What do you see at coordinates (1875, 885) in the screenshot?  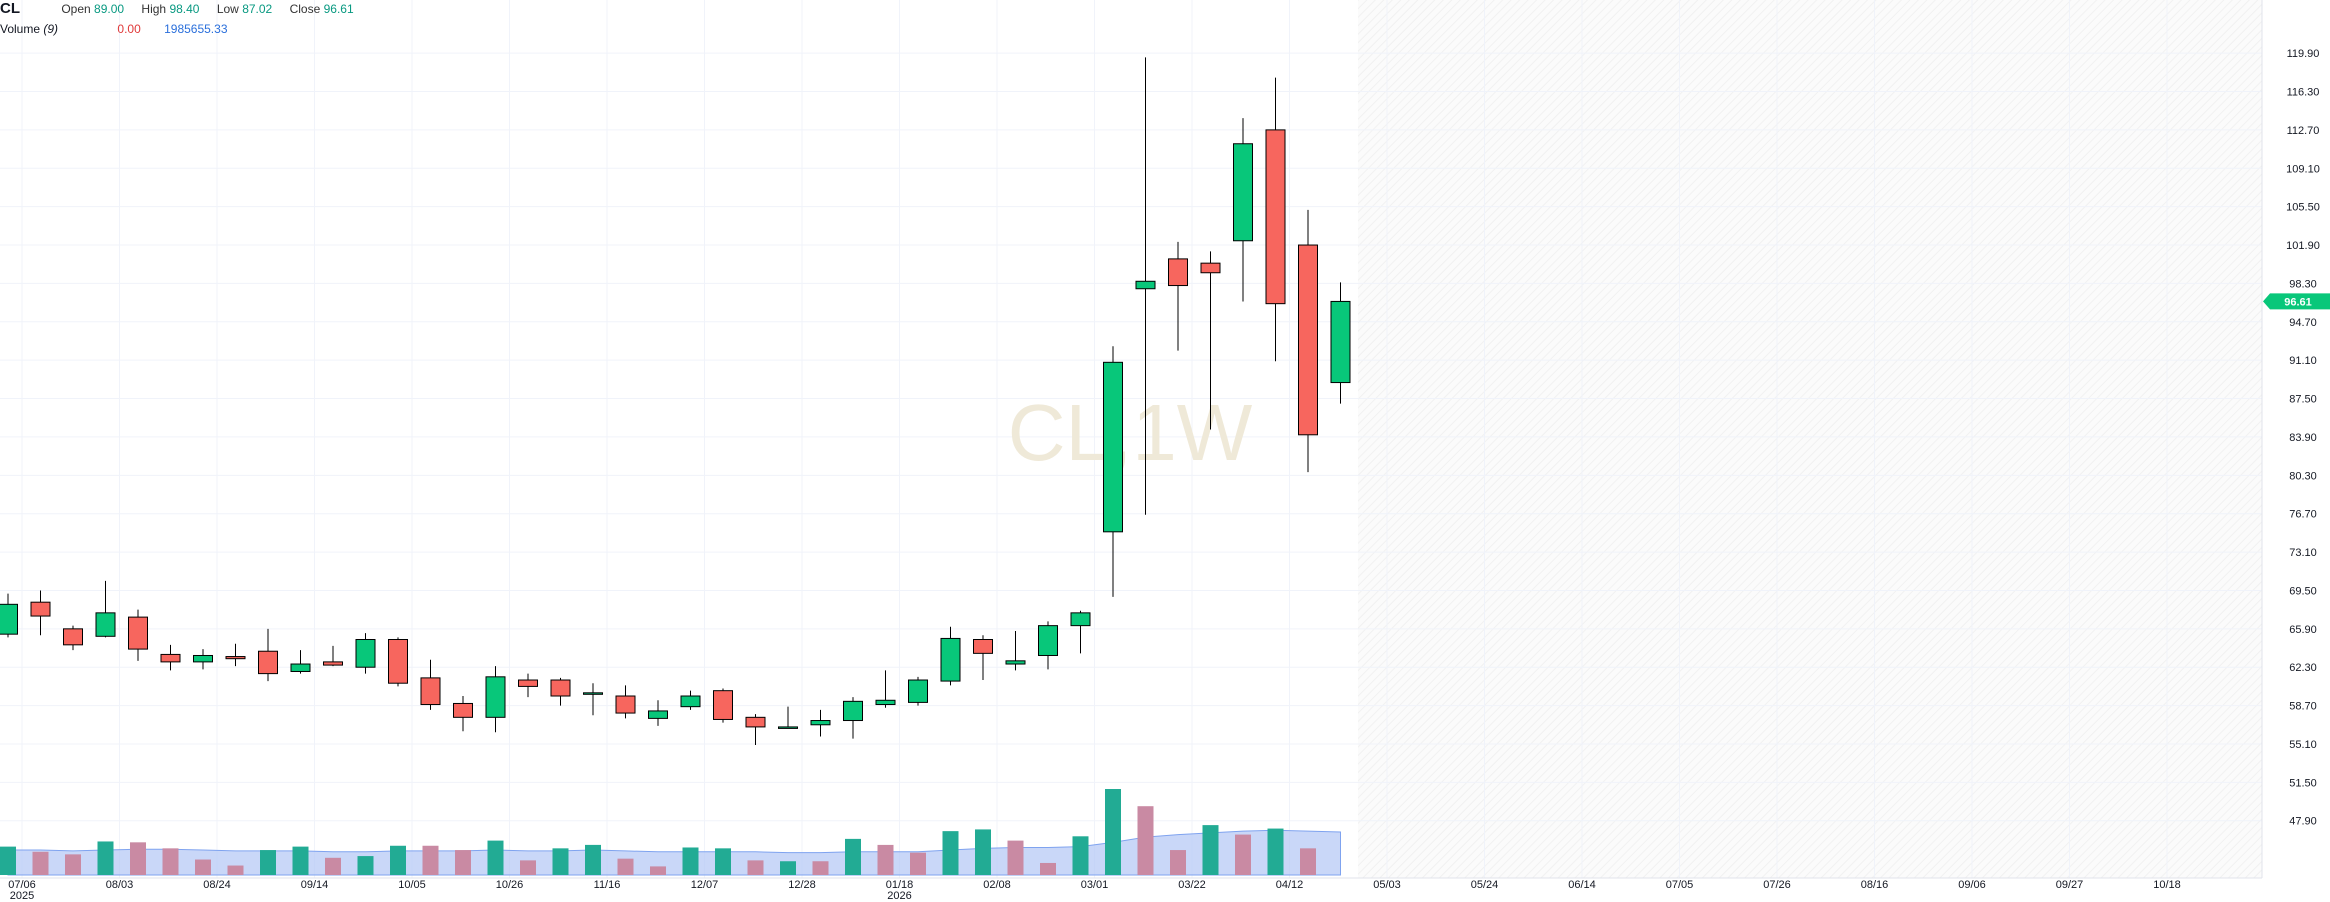 I see `x-tick-label: 08/16` at bounding box center [1875, 885].